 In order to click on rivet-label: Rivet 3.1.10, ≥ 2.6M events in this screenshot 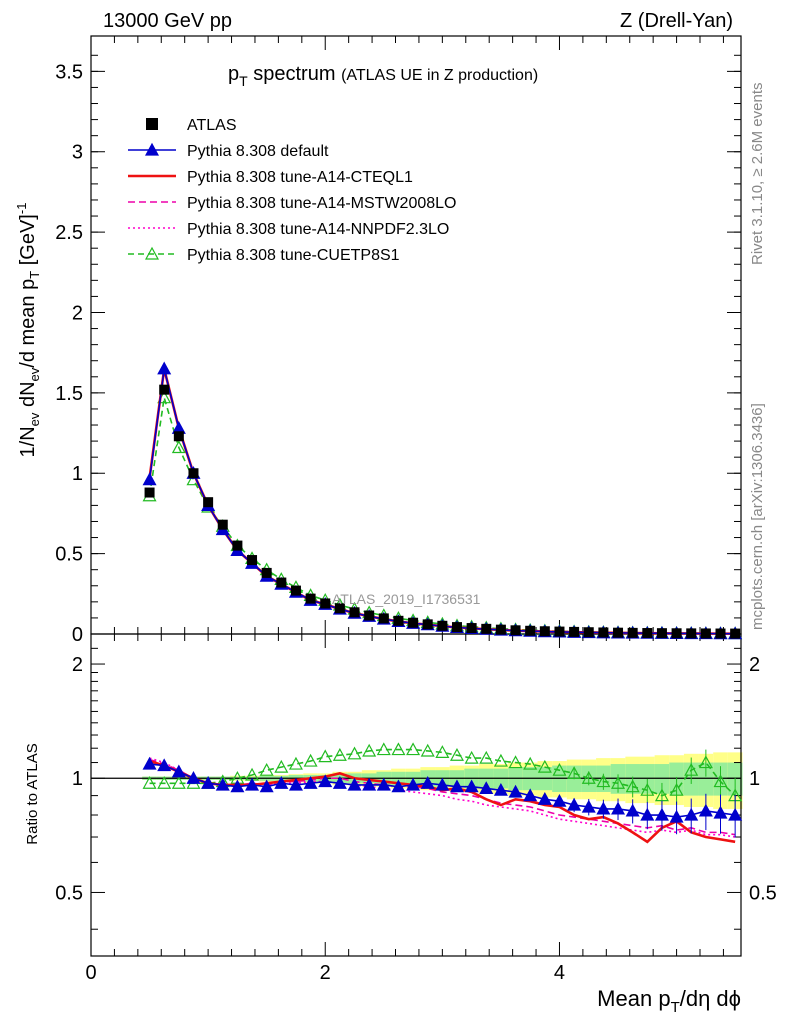, I will do `click(757, 174)`.